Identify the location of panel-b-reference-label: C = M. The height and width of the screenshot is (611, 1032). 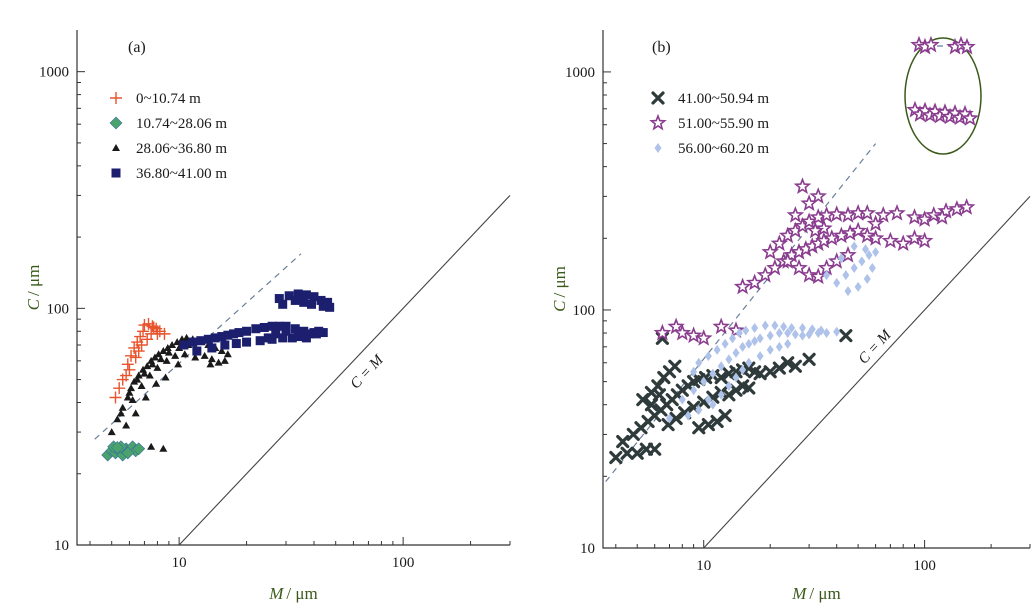
(876, 346).